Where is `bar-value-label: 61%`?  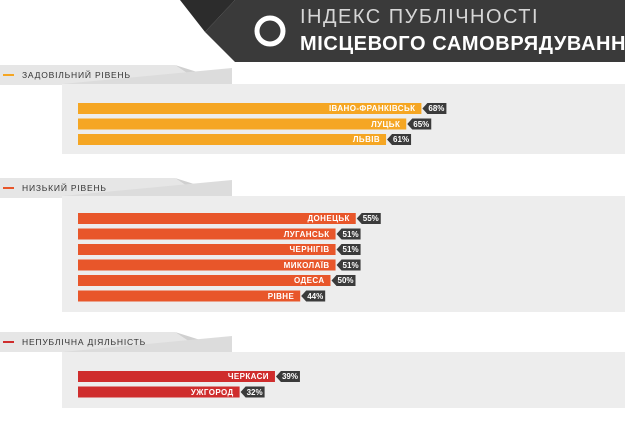
bar-value-label: 61% is located at coordinates (401, 139).